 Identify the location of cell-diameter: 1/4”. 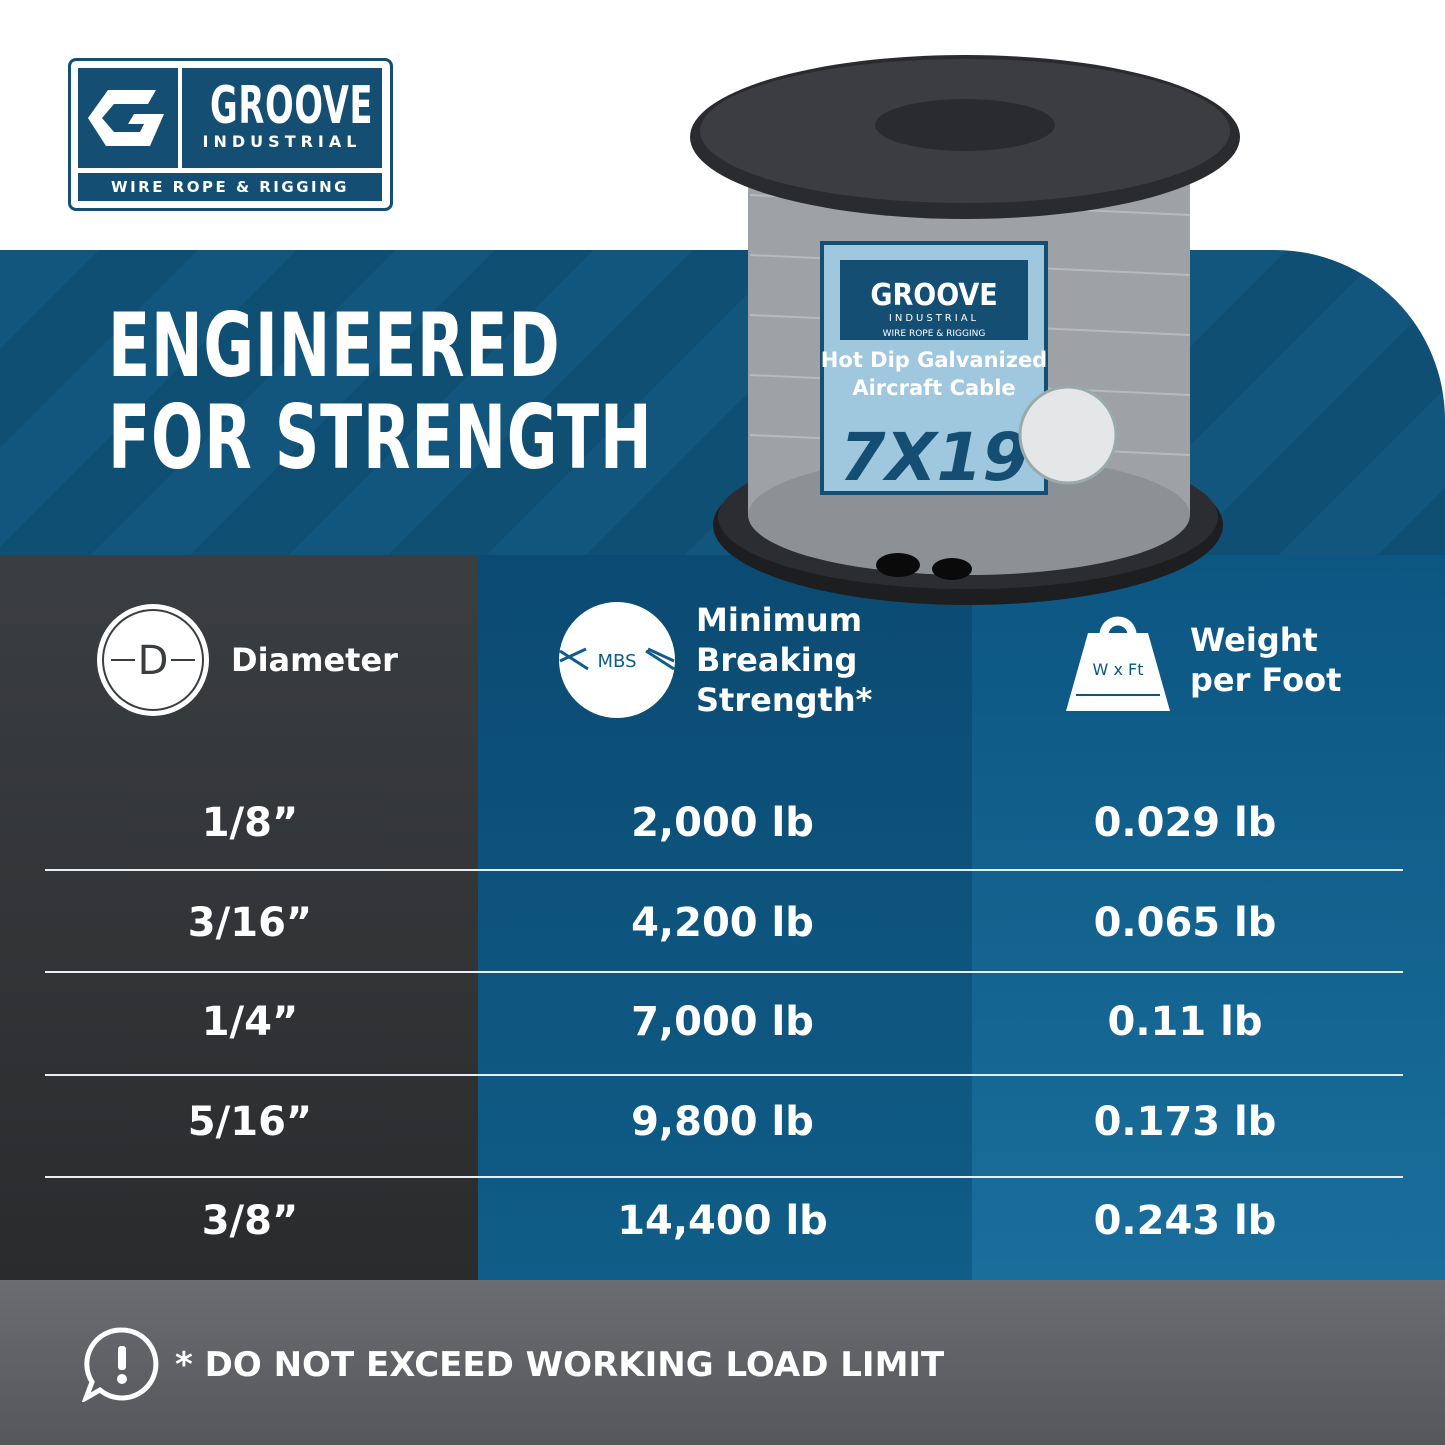
(250, 1022).